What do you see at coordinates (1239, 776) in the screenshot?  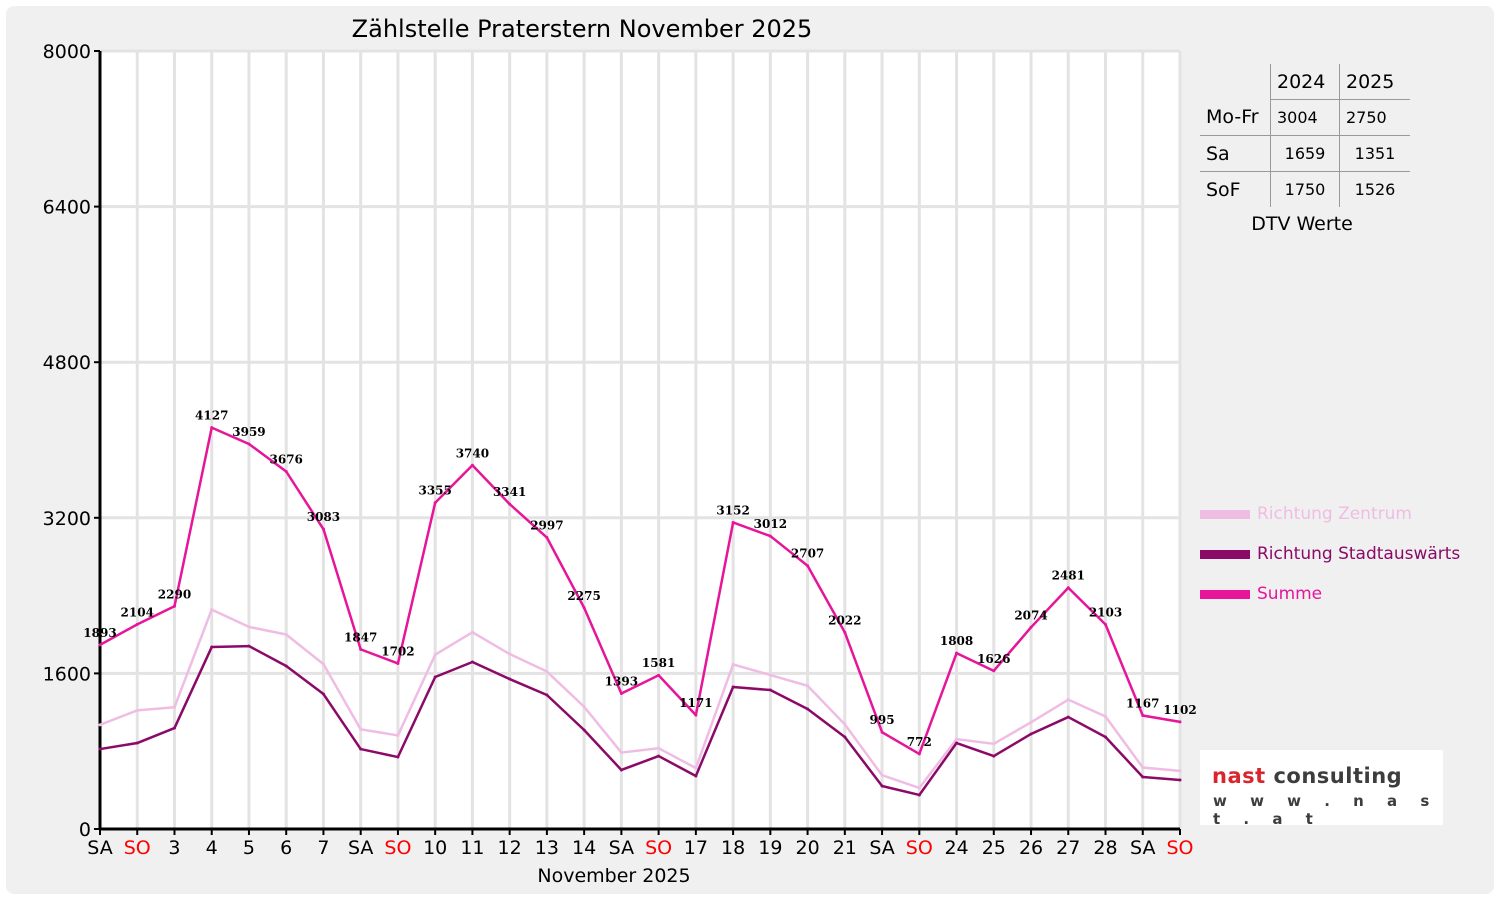 I see `logo-text: nast` at bounding box center [1239, 776].